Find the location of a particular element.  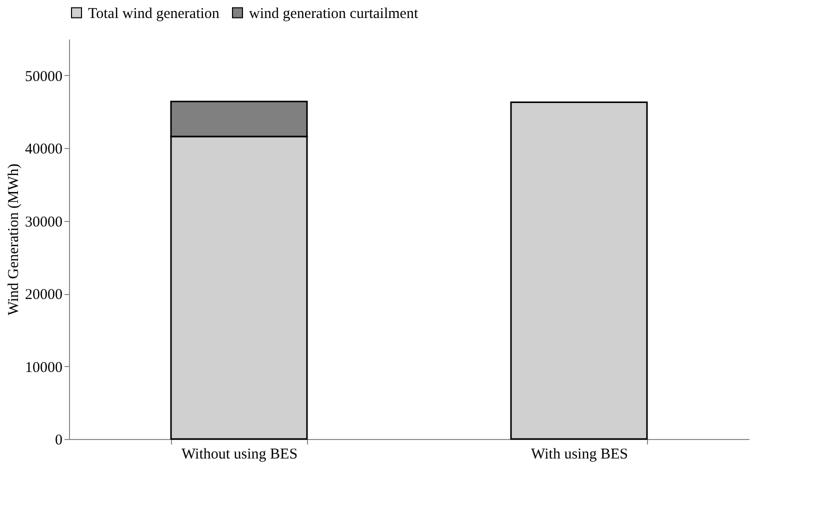

y-tick-label: 50000 is located at coordinates (43, 76).